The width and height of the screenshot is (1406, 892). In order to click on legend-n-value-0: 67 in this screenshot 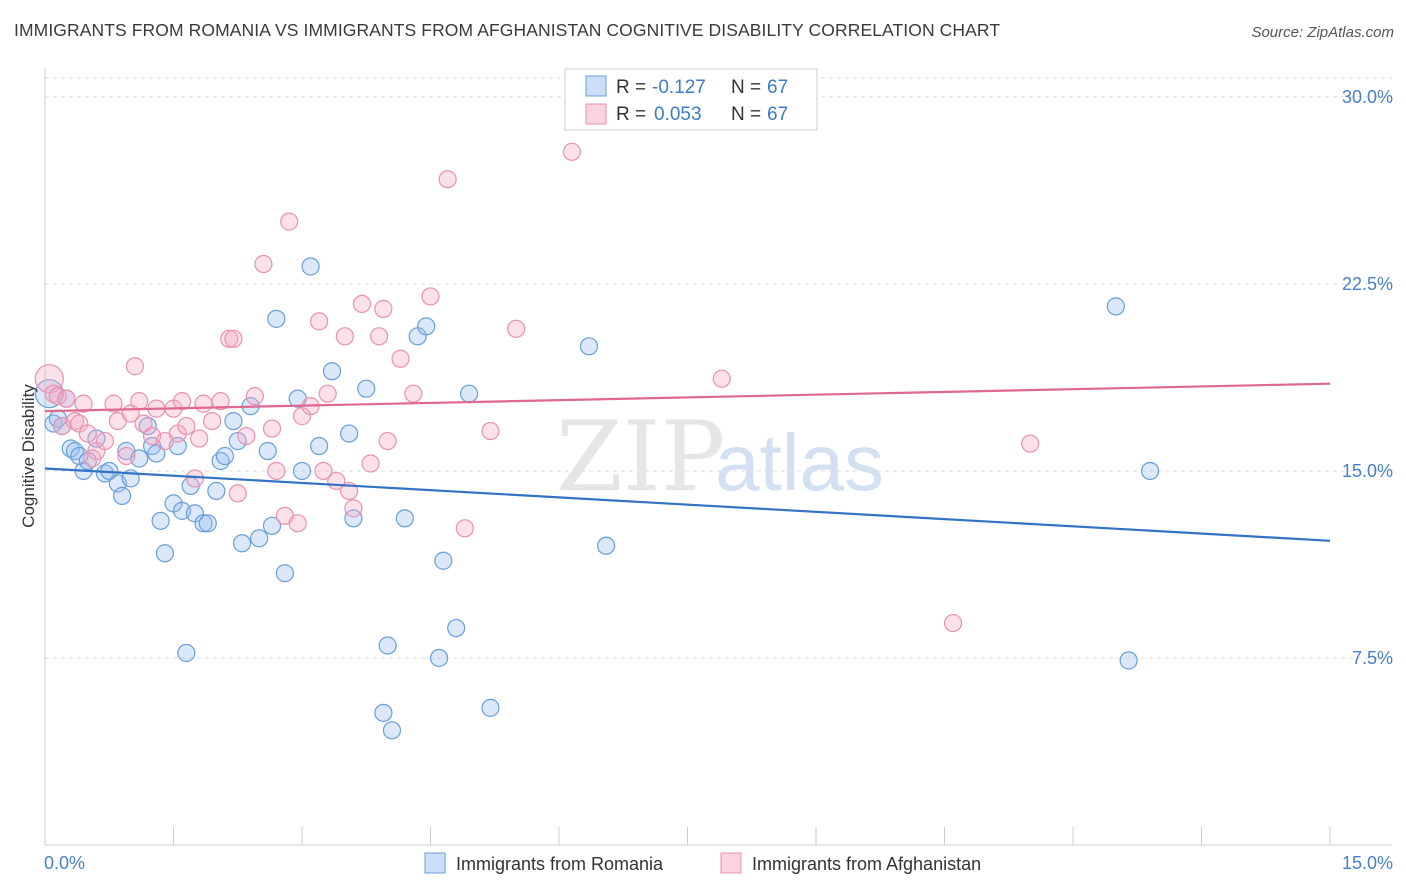, I will do `click(777, 87)`.